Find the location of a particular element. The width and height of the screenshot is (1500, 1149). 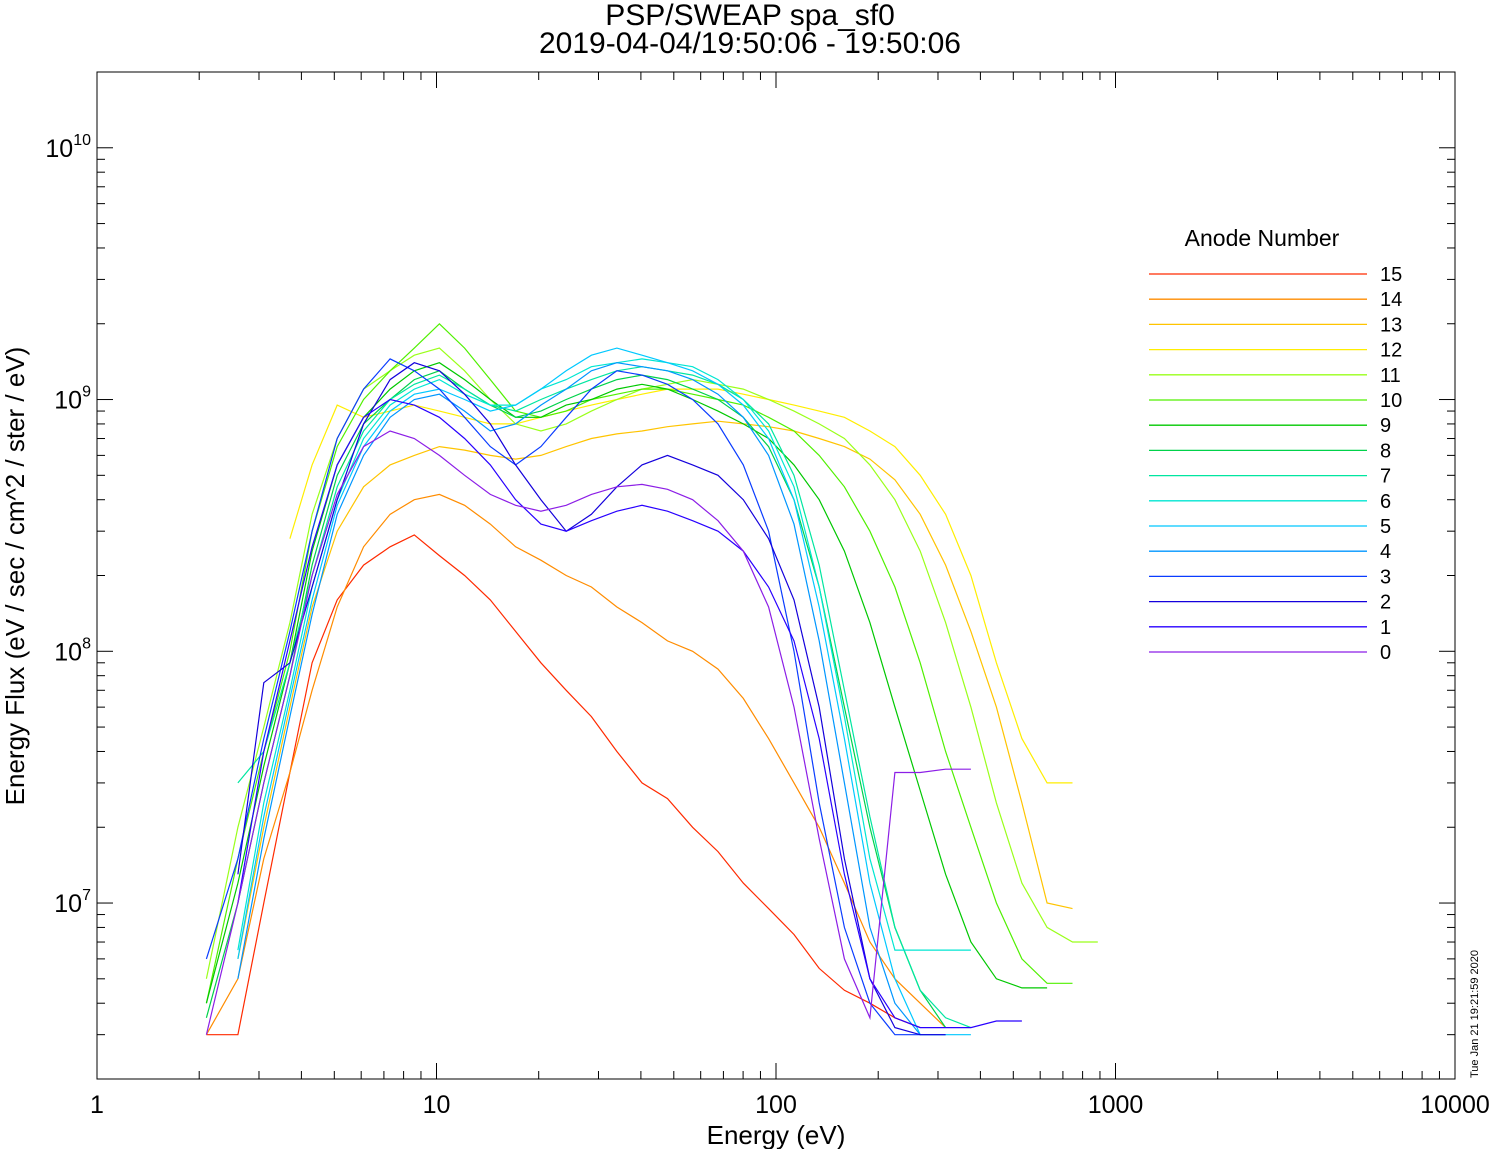

y-tick-label: 10⁷ is located at coordinates (72, 902).